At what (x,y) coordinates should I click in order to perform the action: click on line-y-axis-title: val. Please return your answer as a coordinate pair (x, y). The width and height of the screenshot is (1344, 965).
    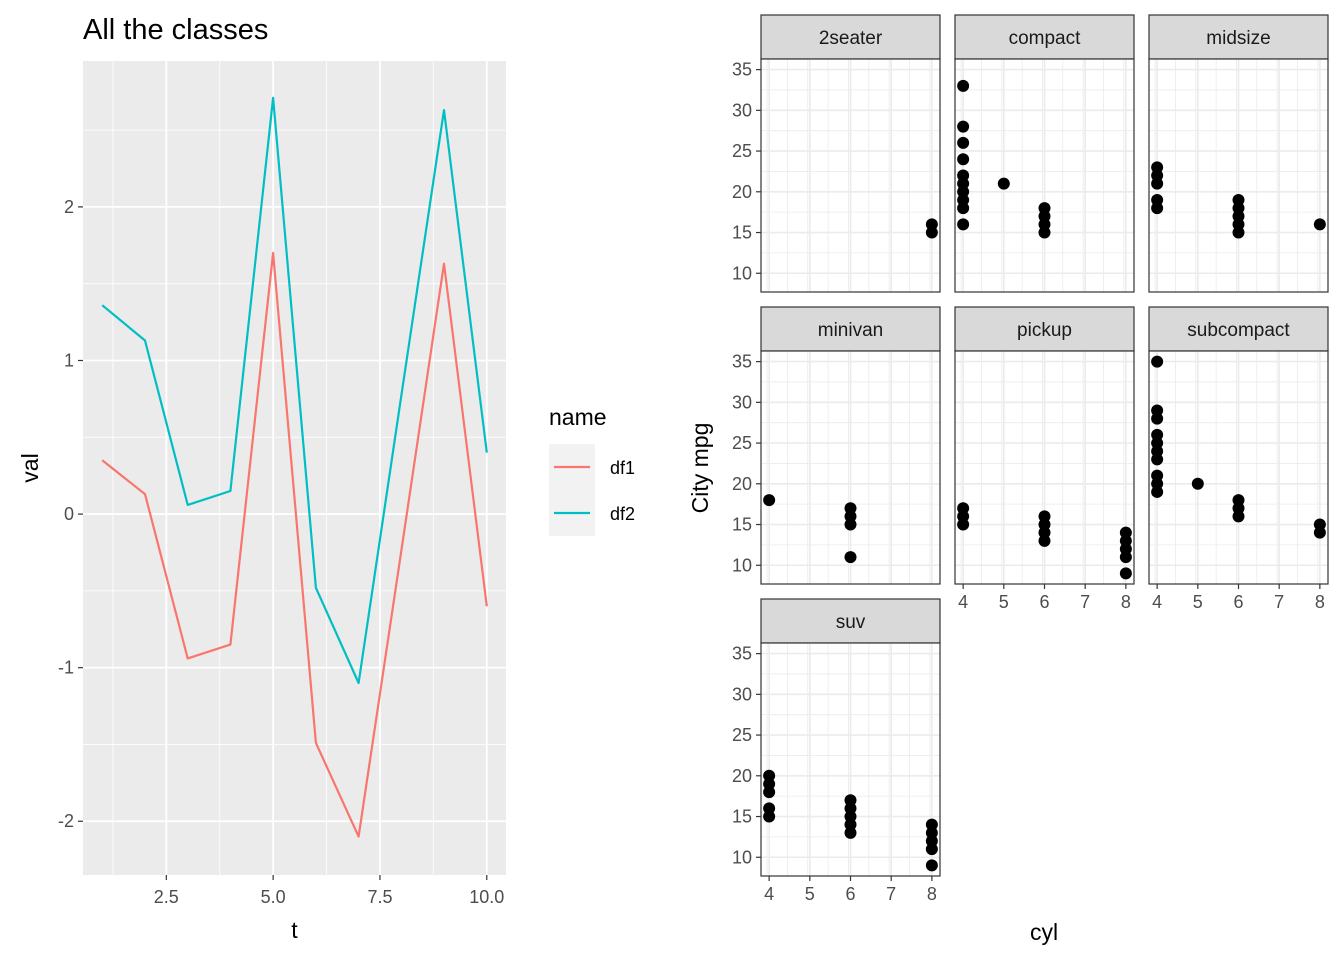
    Looking at the image, I should click on (30, 467).